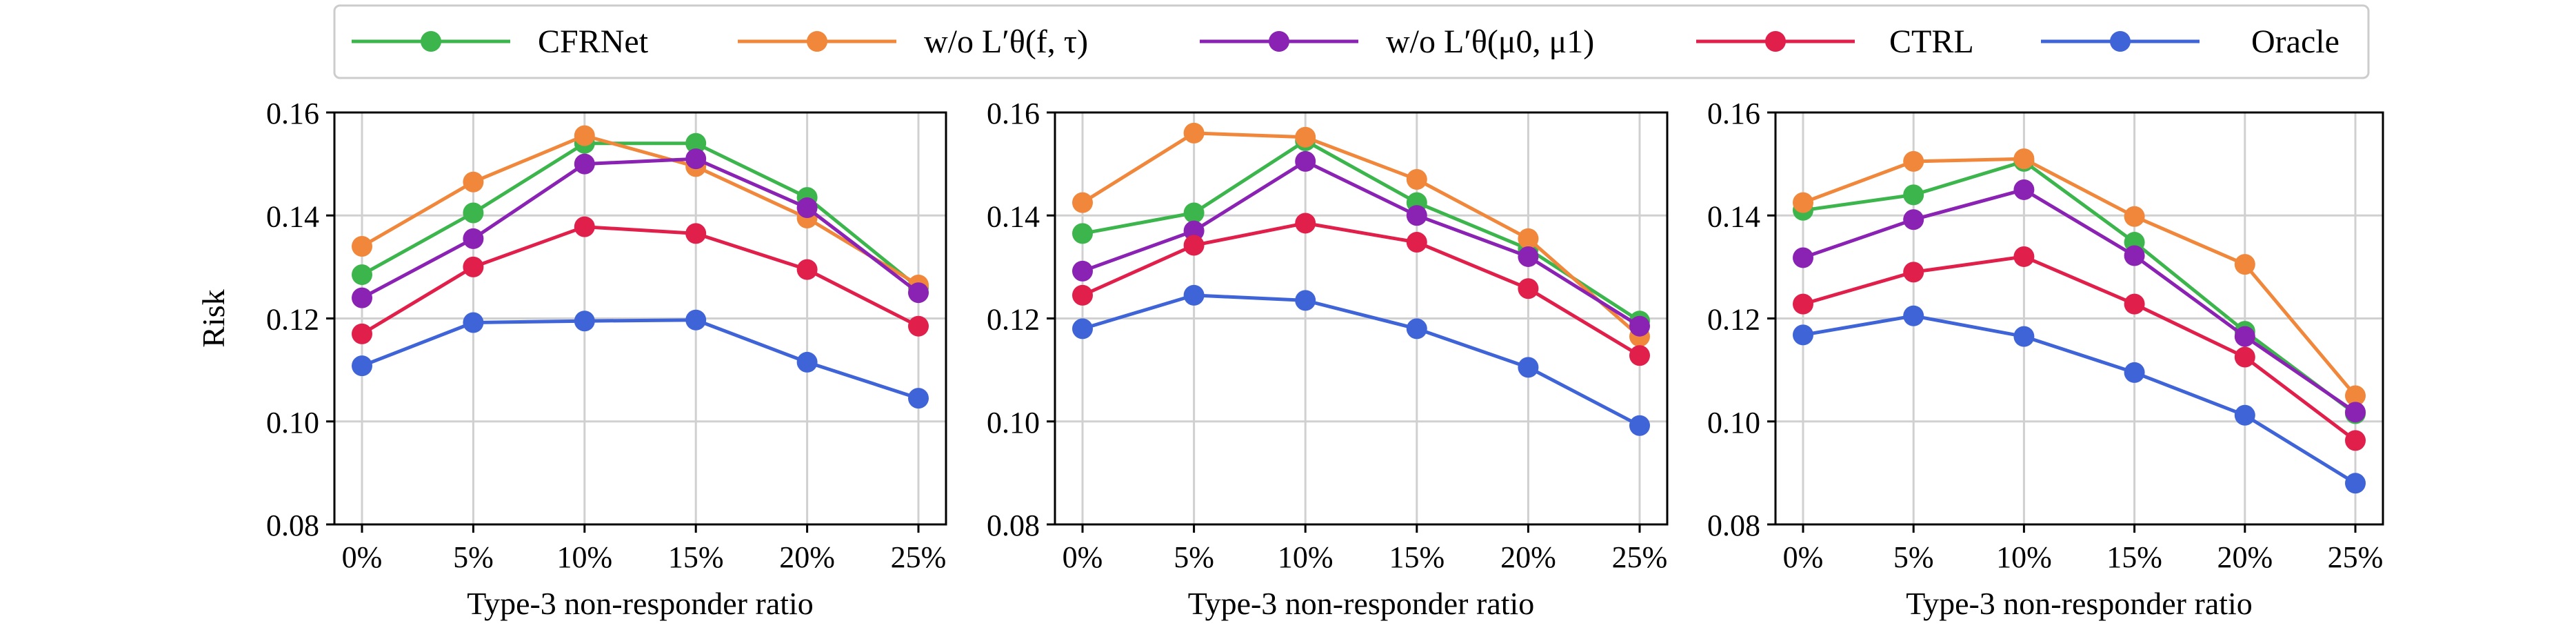 Image resolution: width=2576 pixels, height=630 pixels. What do you see at coordinates (593, 41) in the screenshot?
I see `legend-label-cfrnet: CFRNet` at bounding box center [593, 41].